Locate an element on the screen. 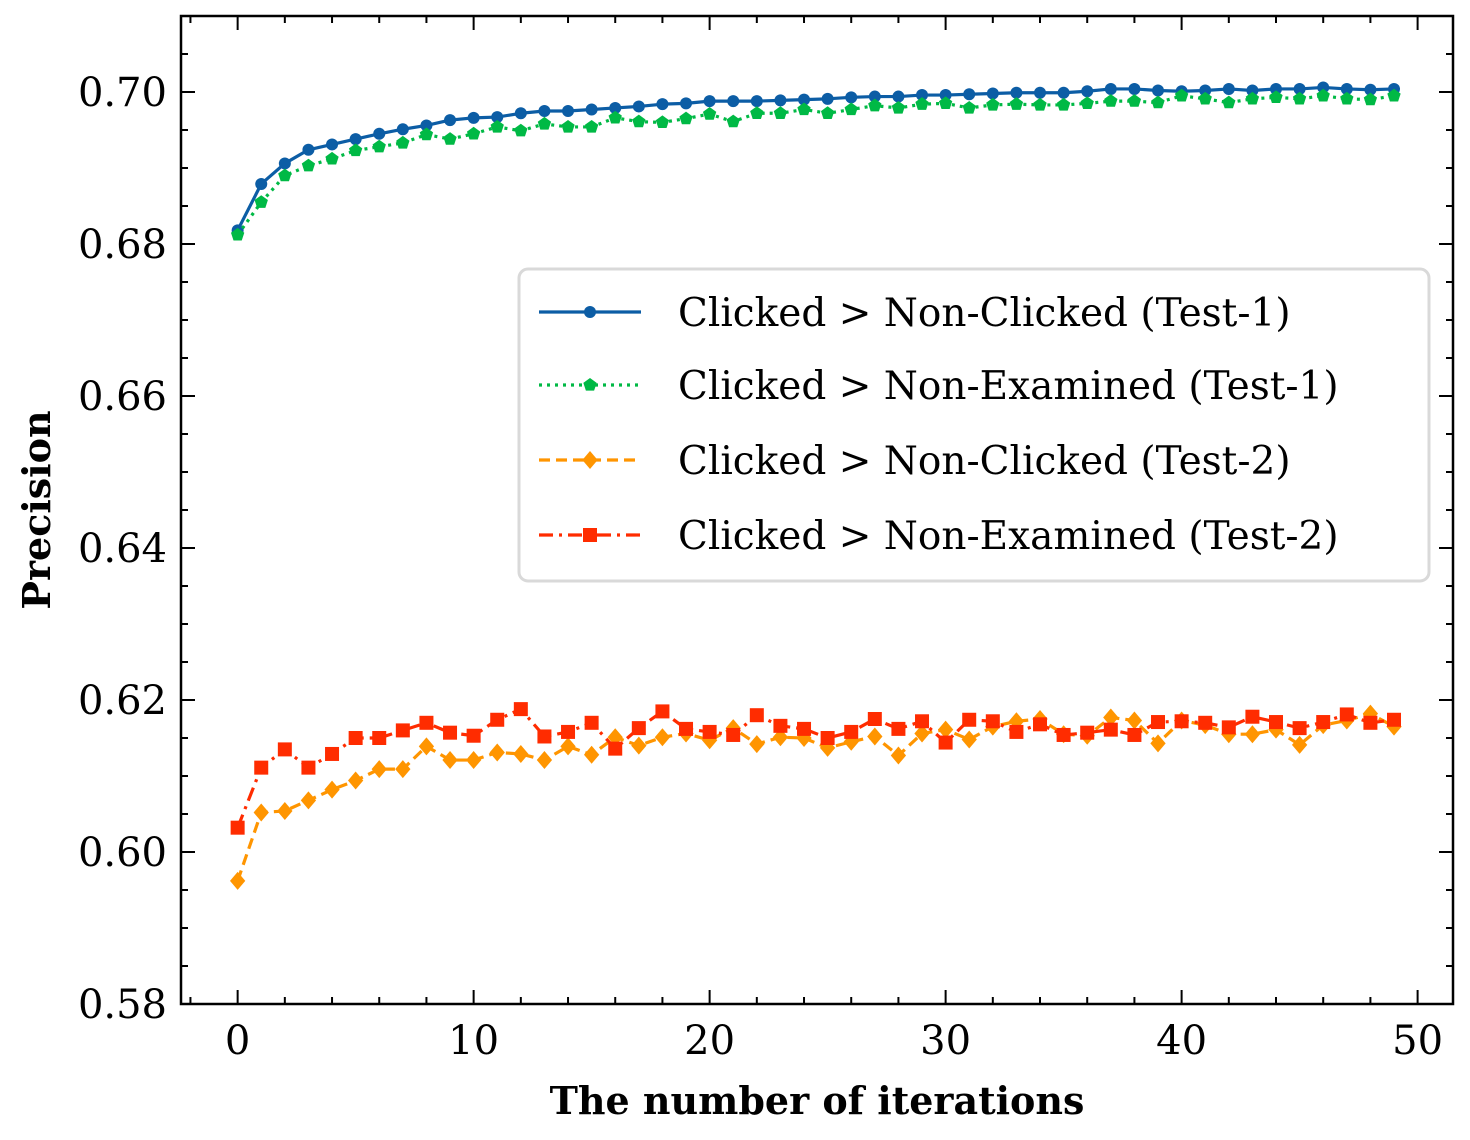  legend-entry-2: Clicked > Non-Examined (Test-1) is located at coordinates (939, 386).